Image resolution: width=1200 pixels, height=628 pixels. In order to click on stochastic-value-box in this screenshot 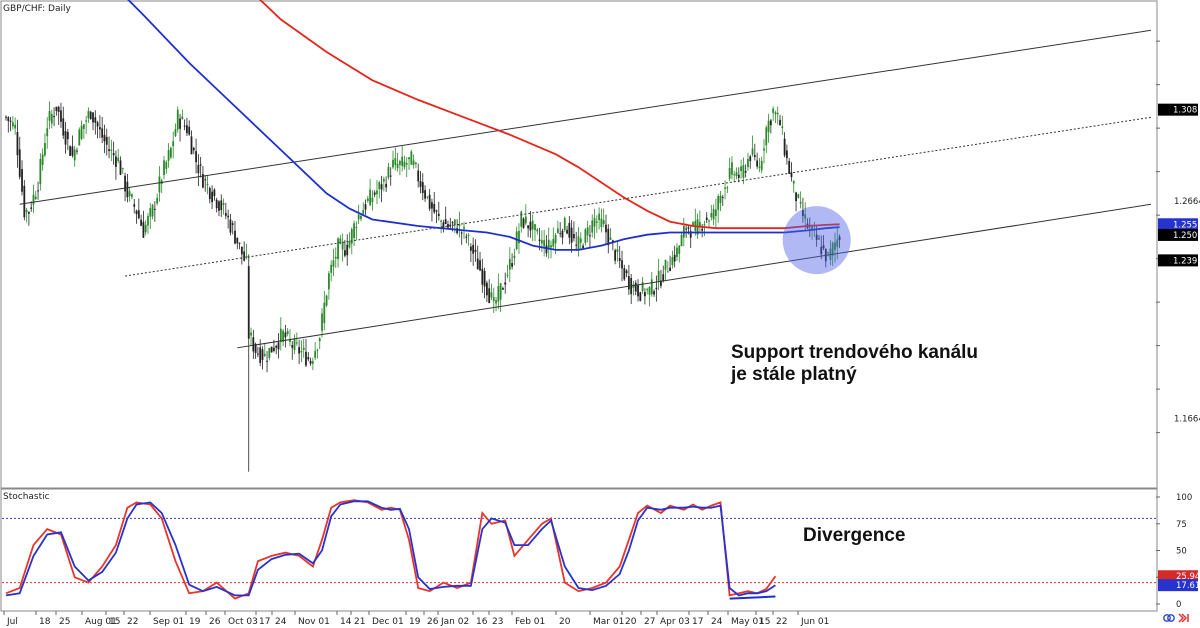, I will do `click(1178, 585)`.